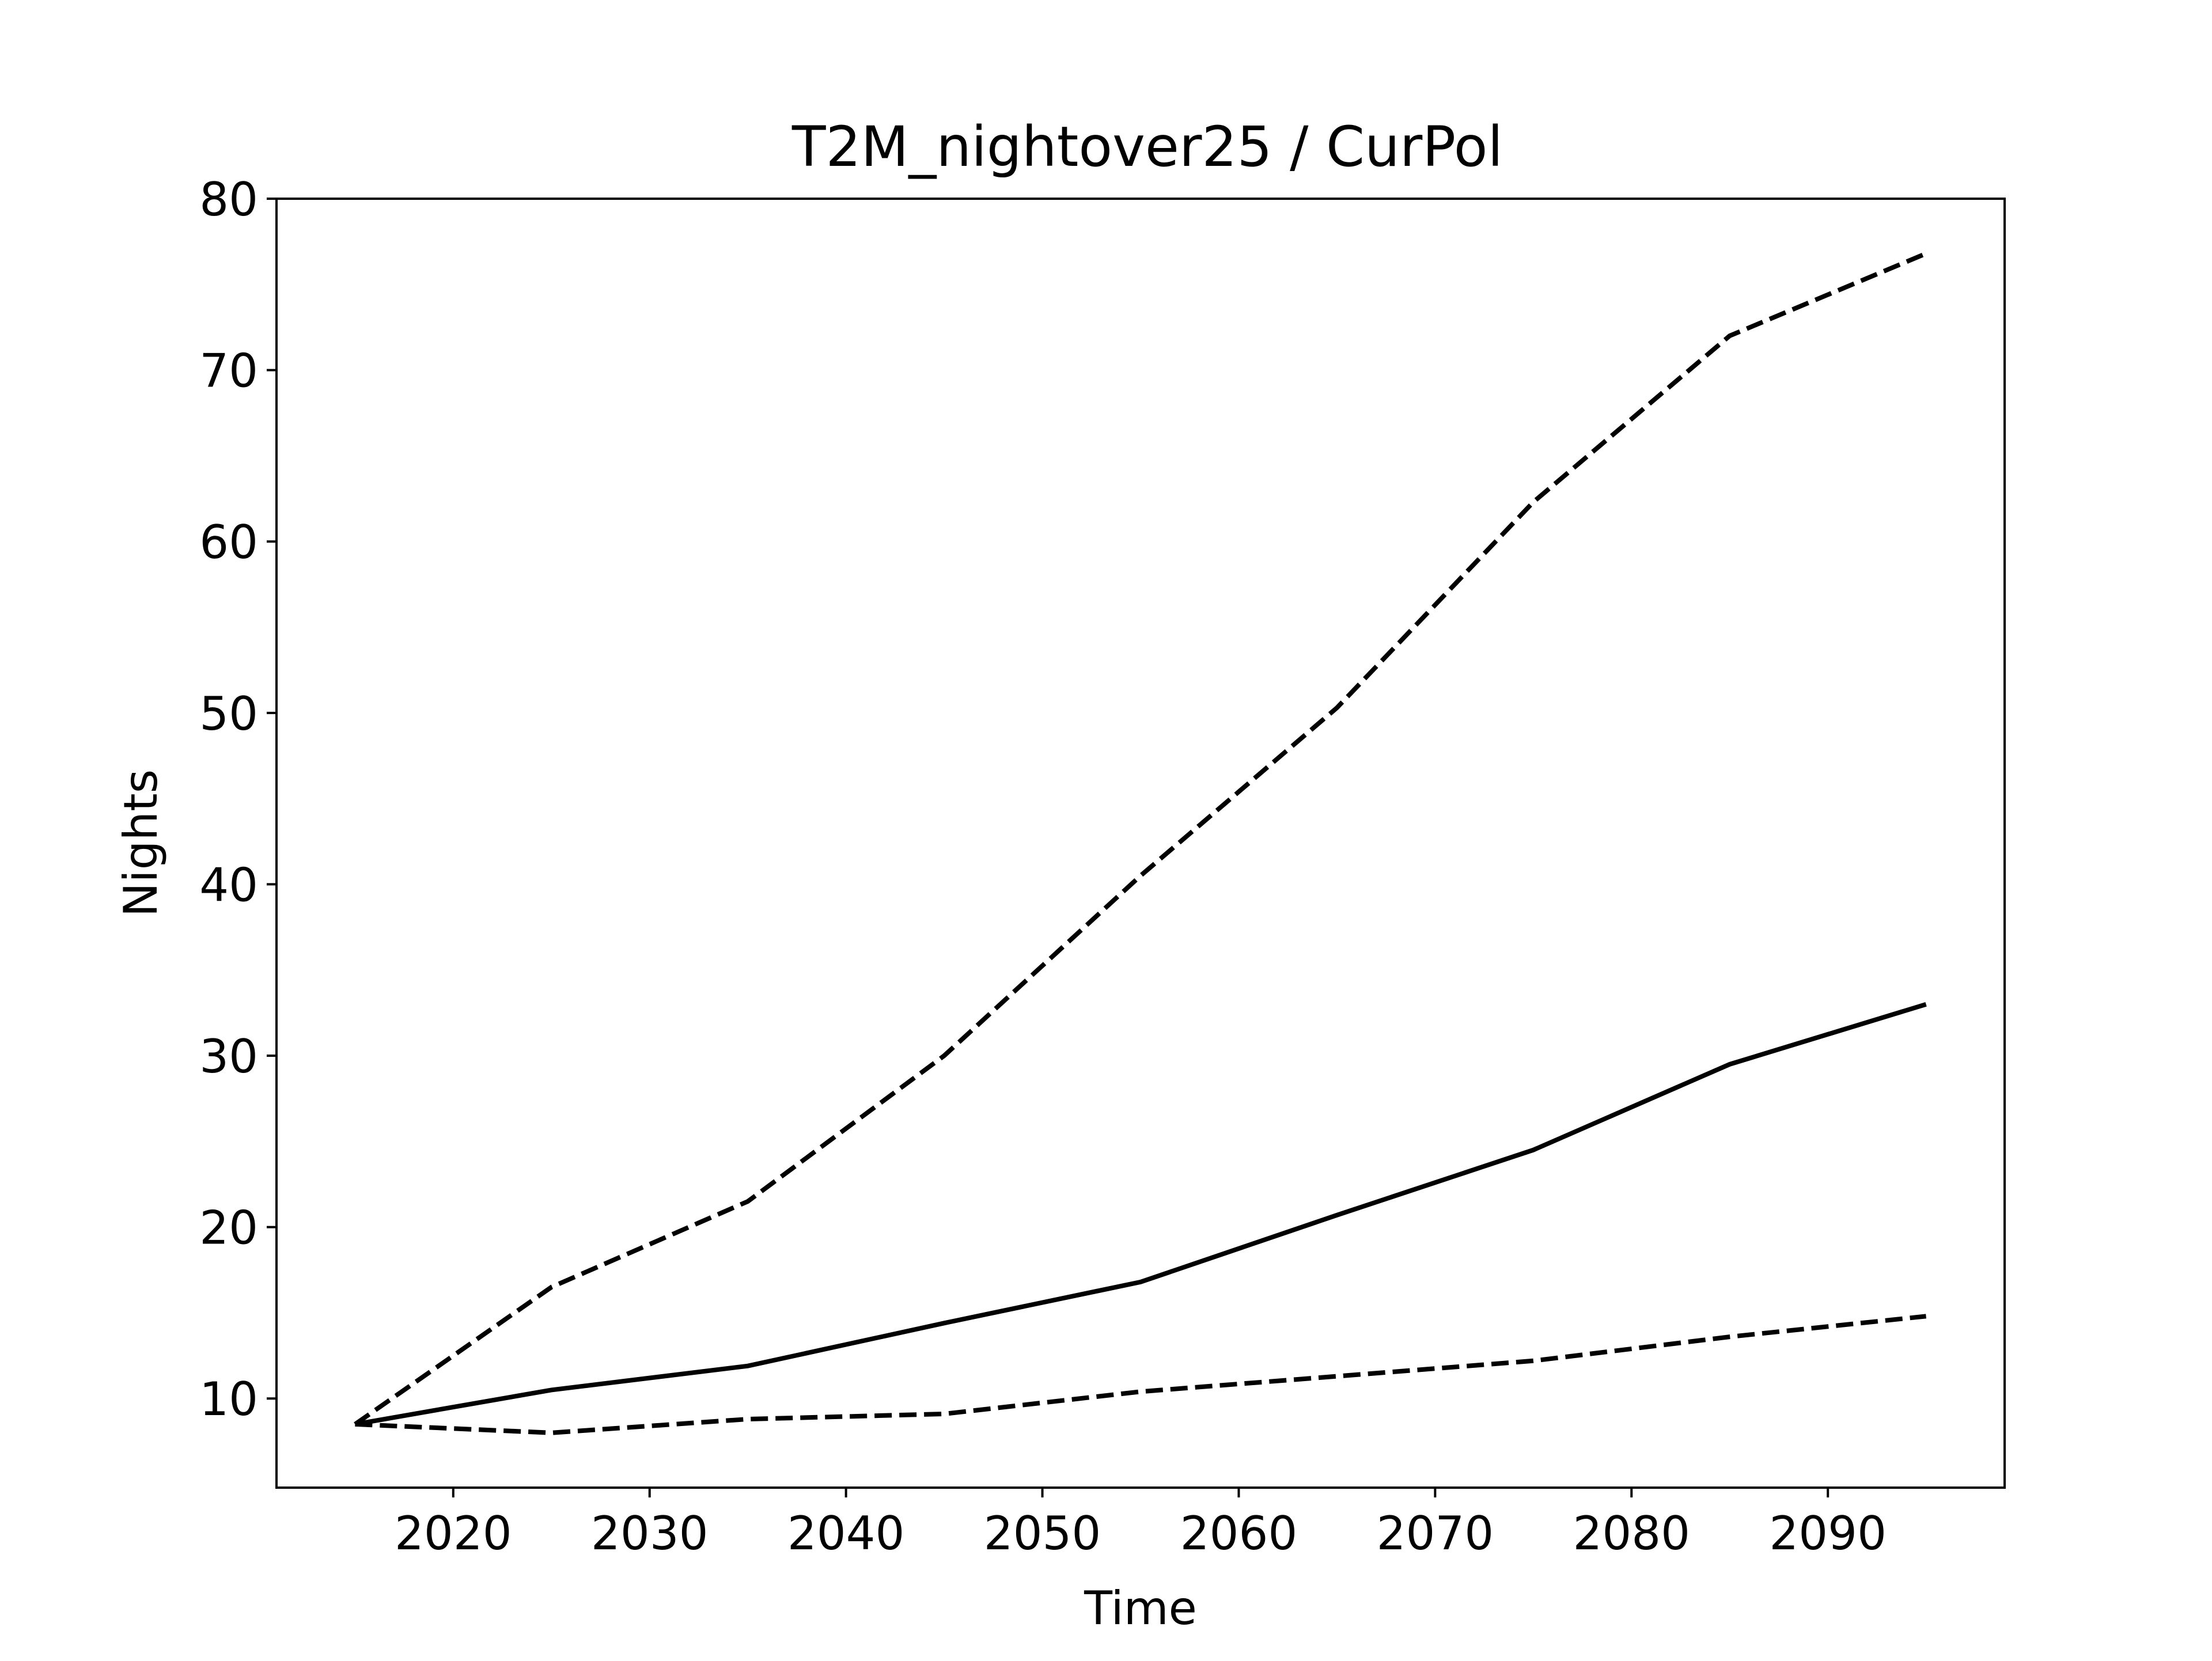 Image resolution: width=2212 pixels, height=1661 pixels. I want to click on x-tick-label: 2020, so click(453, 1533).